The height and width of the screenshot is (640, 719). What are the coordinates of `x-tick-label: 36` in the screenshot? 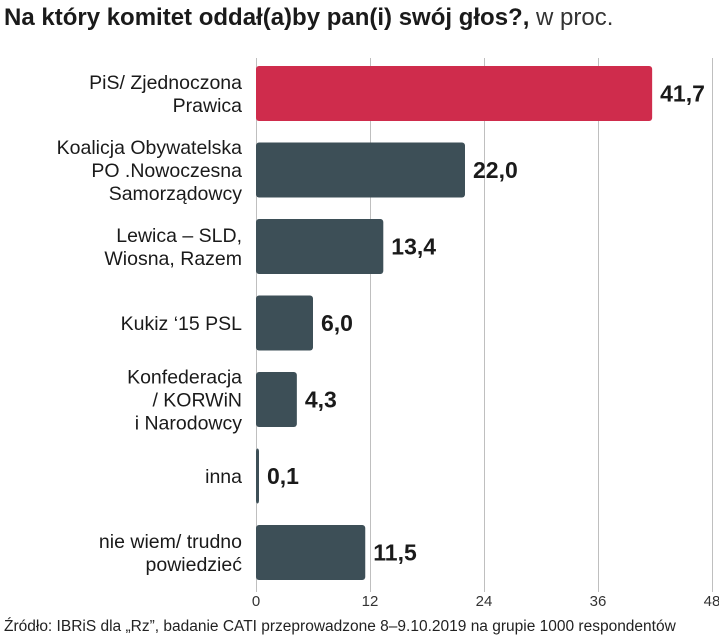 It's located at (598, 601).